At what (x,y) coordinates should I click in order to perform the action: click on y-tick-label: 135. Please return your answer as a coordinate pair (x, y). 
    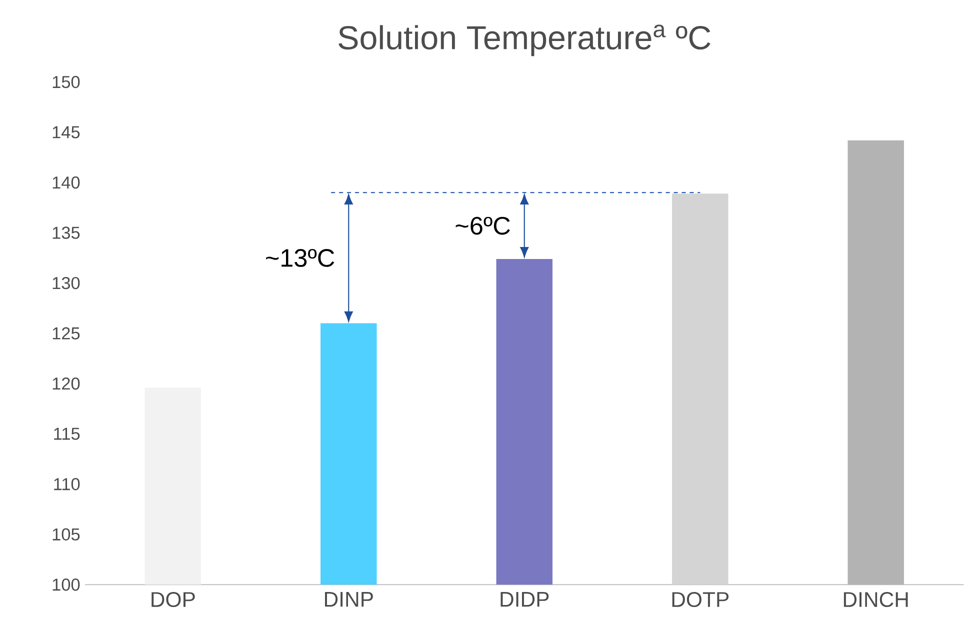
    Looking at the image, I should click on (66, 232).